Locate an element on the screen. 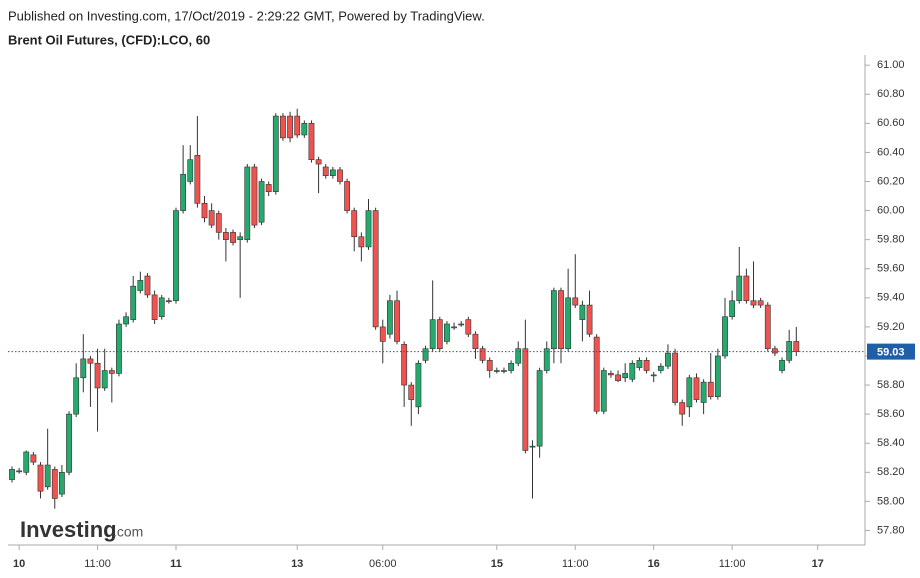  y-tick-label: 60.60 is located at coordinates (891, 123).